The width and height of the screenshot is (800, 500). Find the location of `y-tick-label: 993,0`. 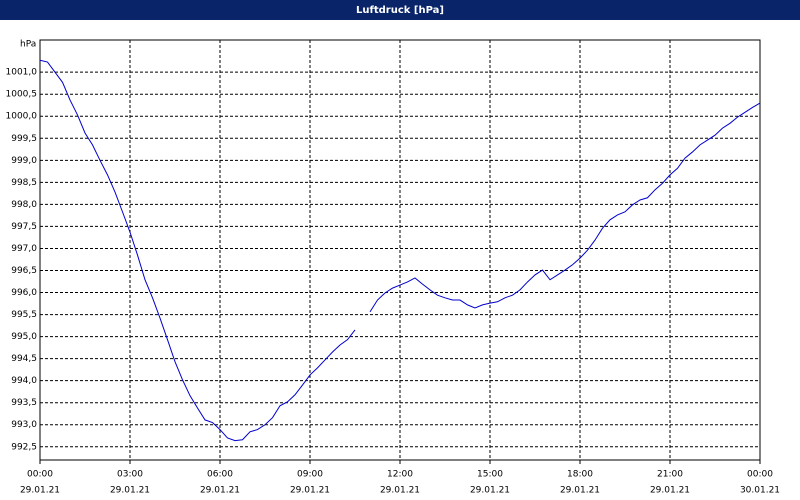

y-tick-label: 993,0 is located at coordinates (24, 425).